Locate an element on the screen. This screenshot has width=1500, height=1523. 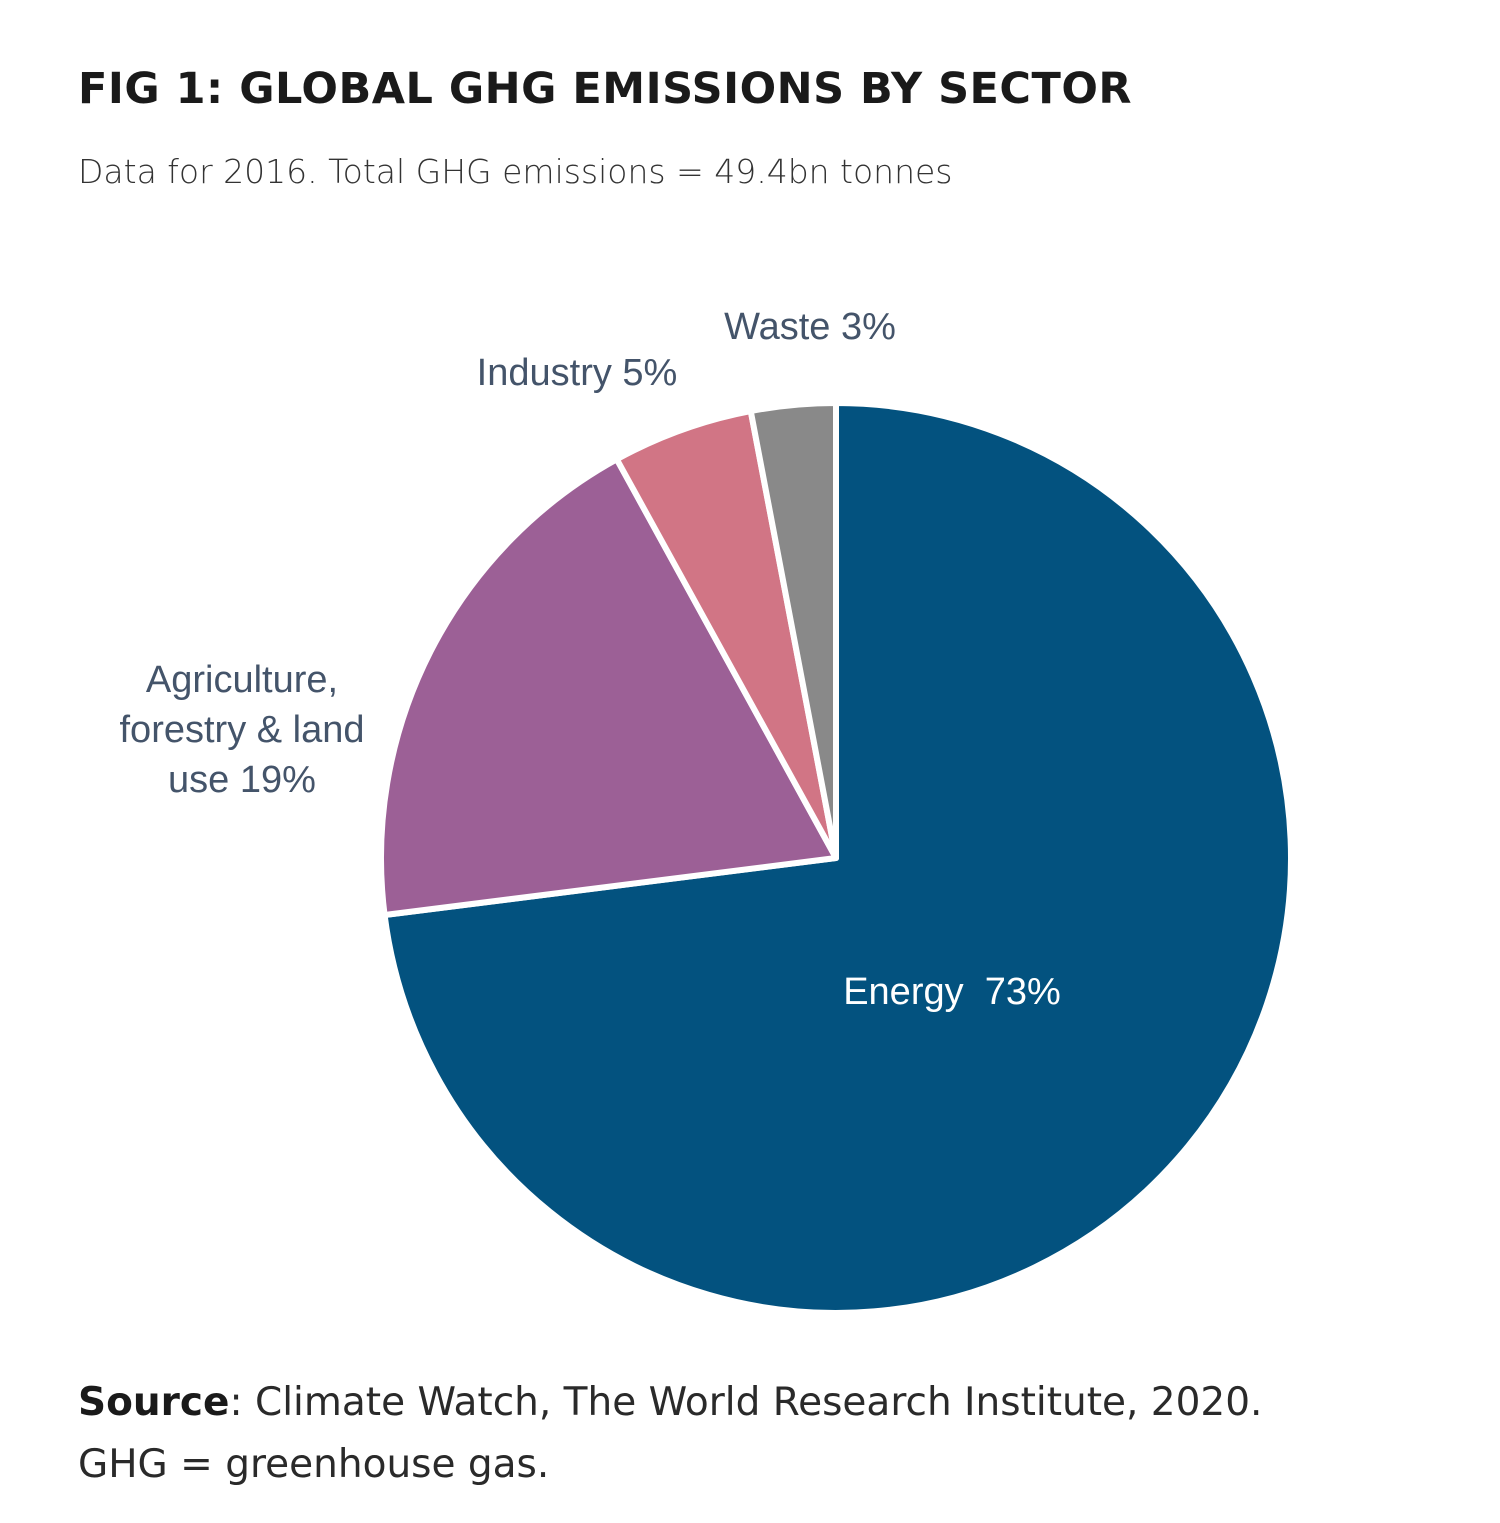
pie-label-agriculture: Agriculture, forestry & land use 19% is located at coordinates (242, 730).